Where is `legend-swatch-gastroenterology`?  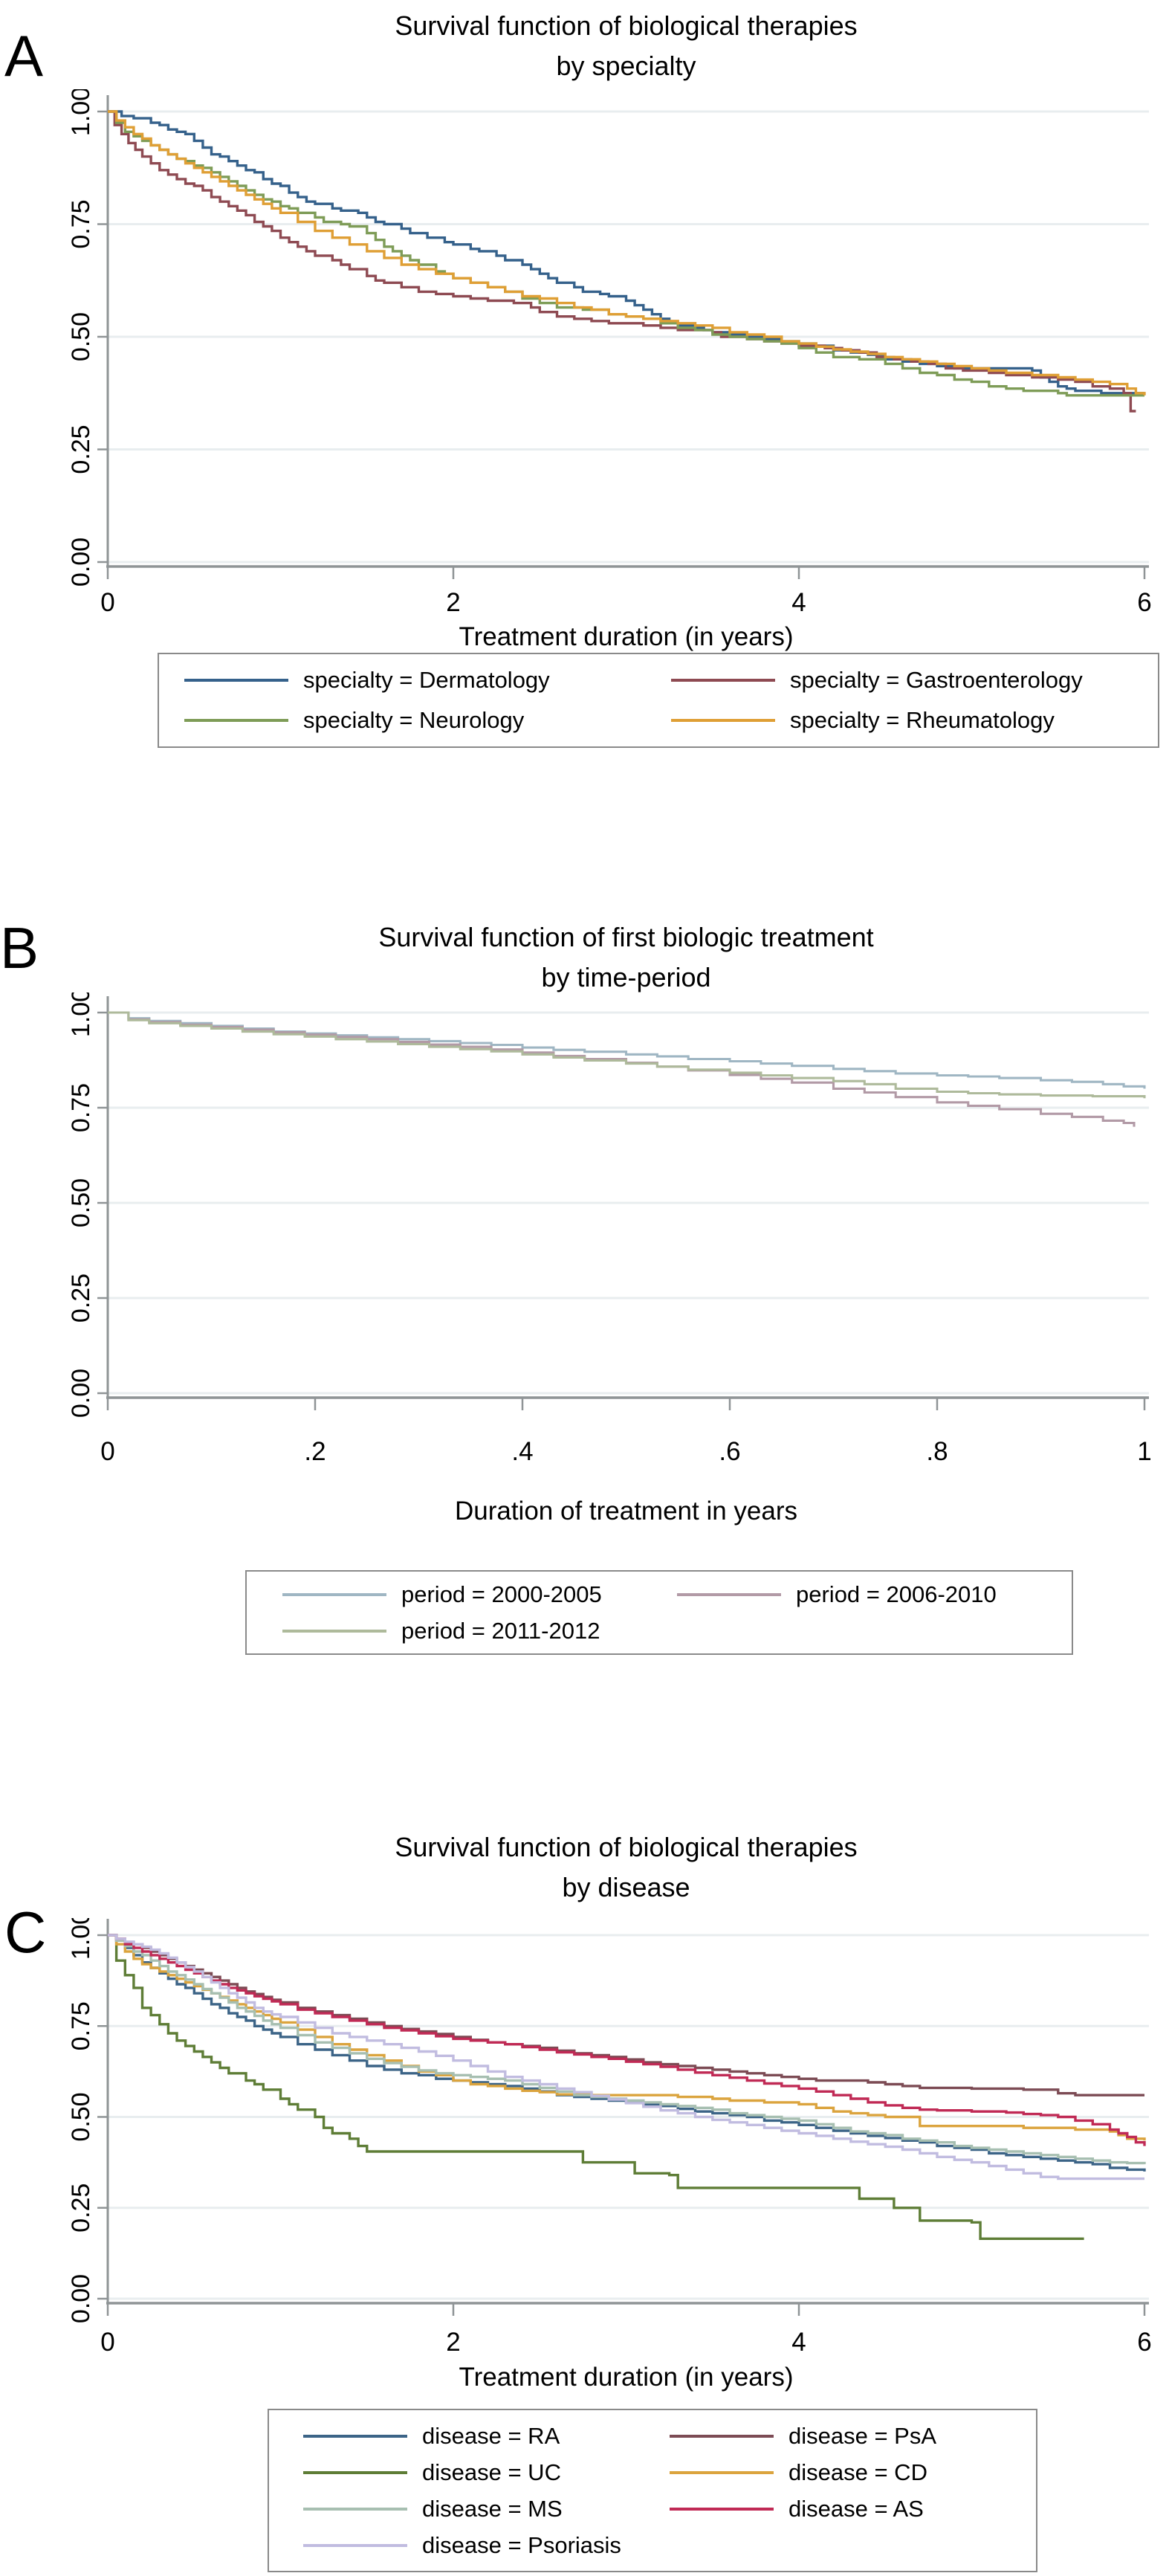 legend-swatch-gastroenterology is located at coordinates (723, 680).